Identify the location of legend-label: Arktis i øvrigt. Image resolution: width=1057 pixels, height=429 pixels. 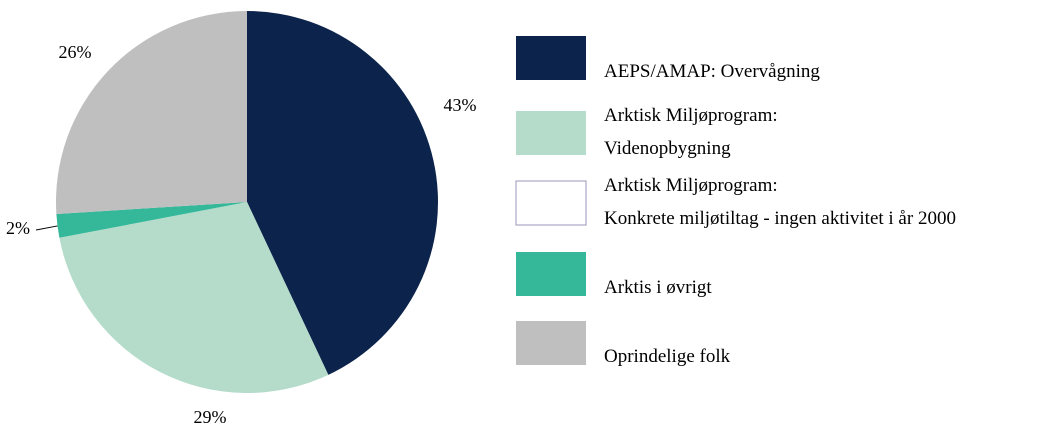
(658, 287).